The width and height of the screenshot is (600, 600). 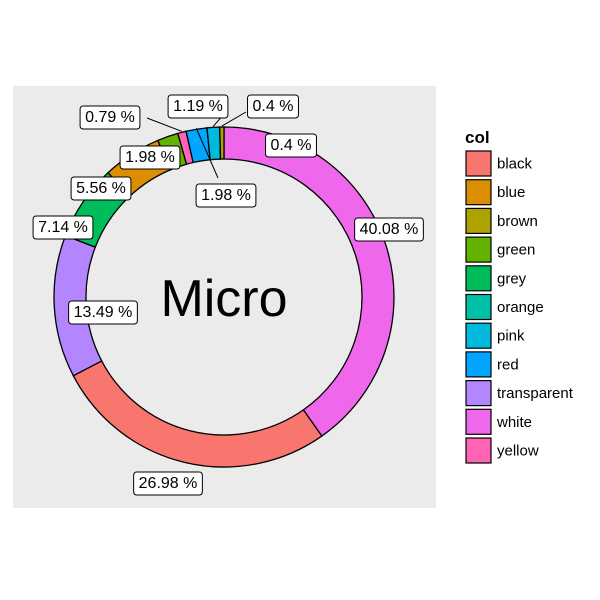 What do you see at coordinates (517, 221) in the screenshot?
I see `legend-label-brown: brown` at bounding box center [517, 221].